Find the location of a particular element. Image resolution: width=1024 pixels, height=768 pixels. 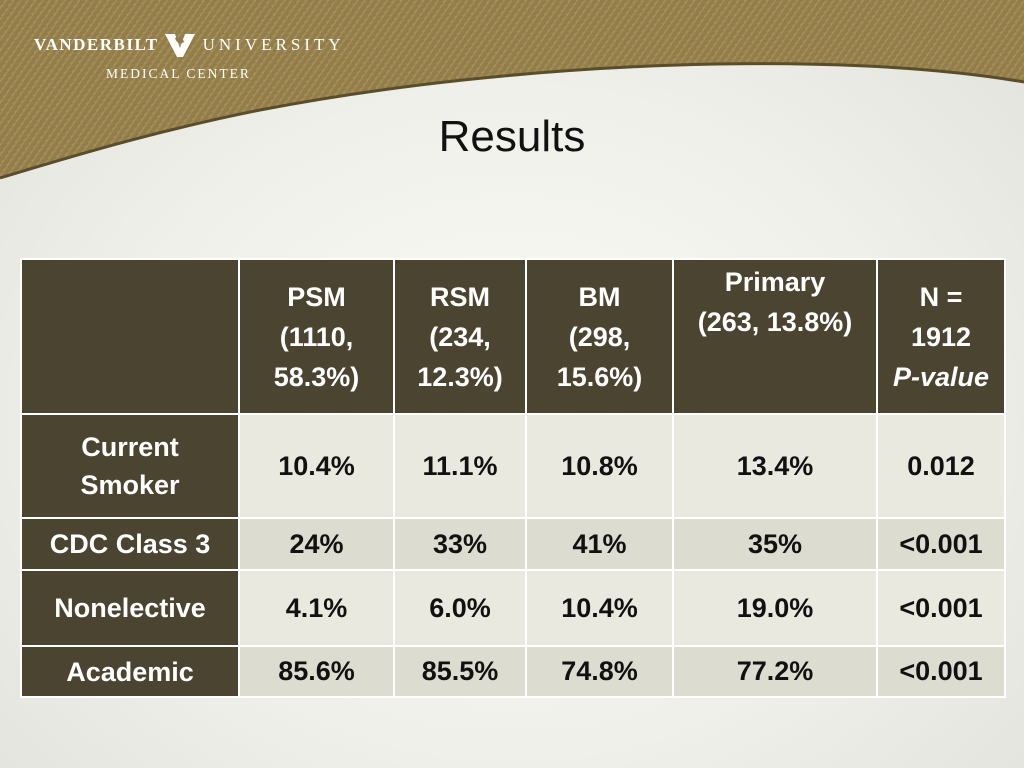

row-label-current-smoker: Current Smoker is located at coordinates (130, 466).